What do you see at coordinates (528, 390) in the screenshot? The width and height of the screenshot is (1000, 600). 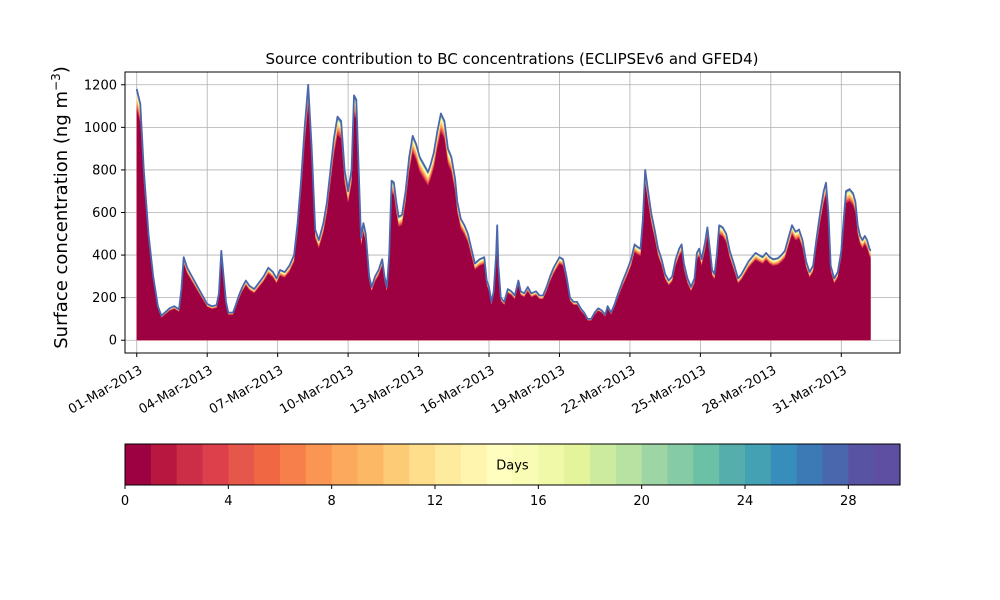 I see `x-tick-label: 19-Mar-2013` at bounding box center [528, 390].